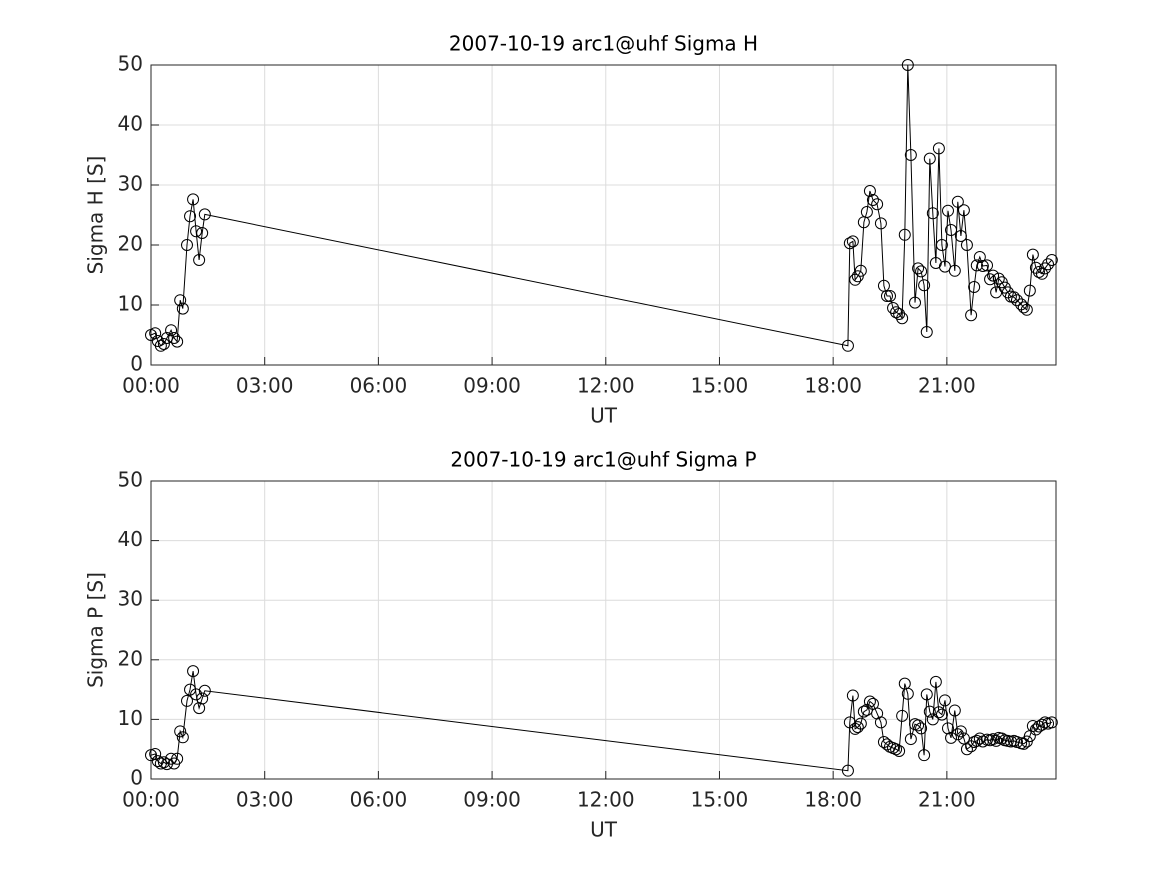  I want to click on y-axis-label: Sigma P [S], so click(96, 630).